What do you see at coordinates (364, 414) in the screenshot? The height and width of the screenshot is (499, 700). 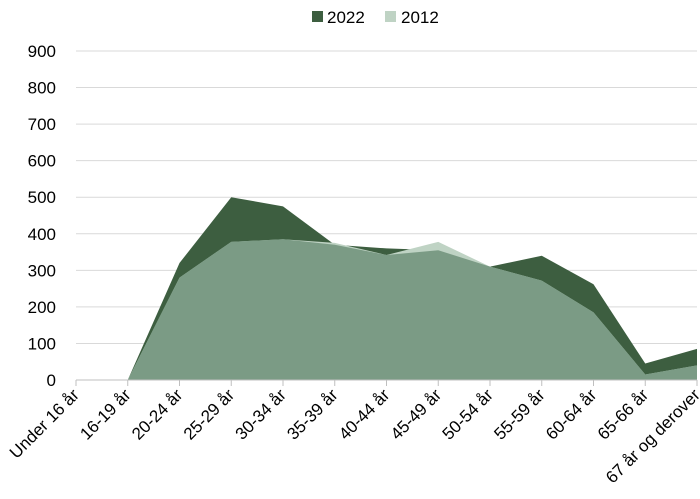 I see `x-tick-label: 40-44 år` at bounding box center [364, 414].